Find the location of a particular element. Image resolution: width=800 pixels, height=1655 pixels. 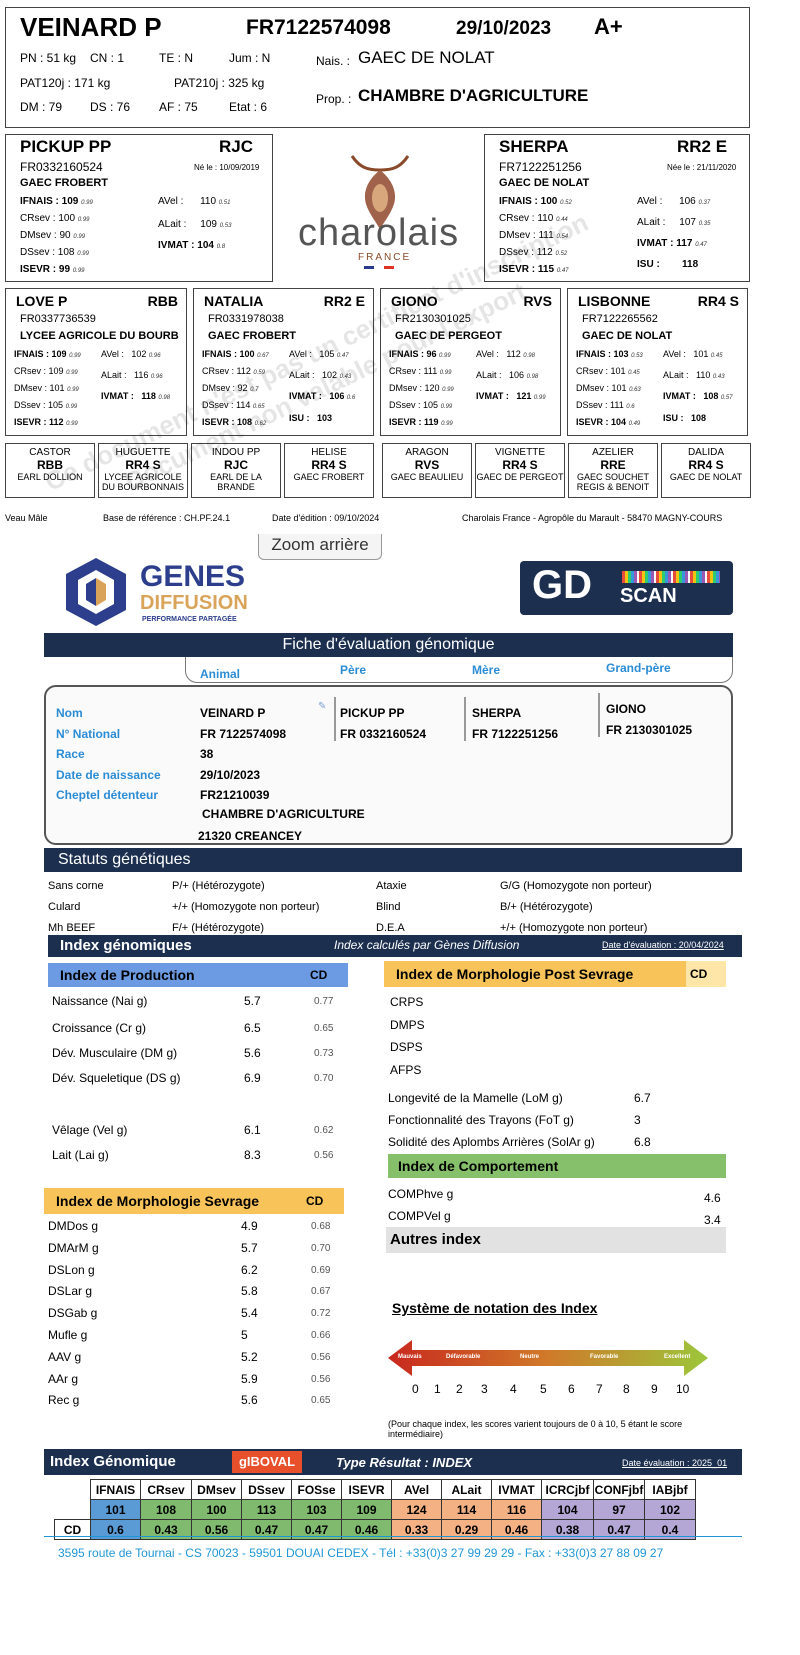

ggp-breeder: GAEC BEAULIEU is located at coordinates (427, 477).